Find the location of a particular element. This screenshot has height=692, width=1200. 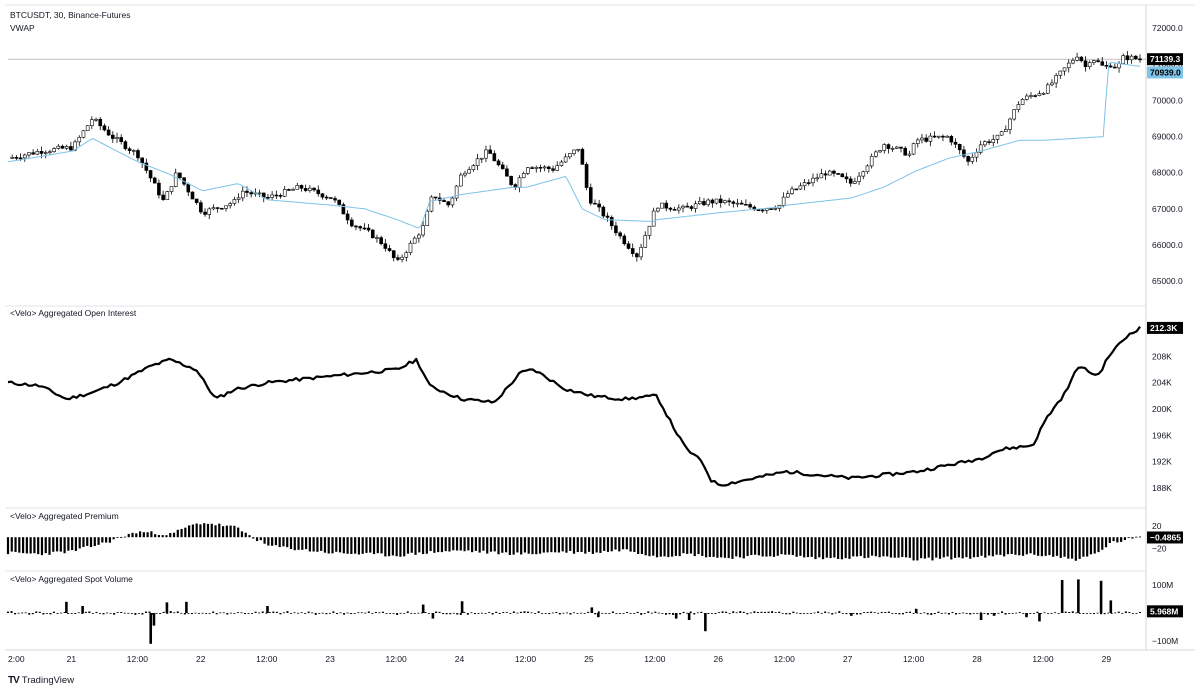

open-interest-legend: <Velo> Aggregated Open Interest is located at coordinates (73, 313).